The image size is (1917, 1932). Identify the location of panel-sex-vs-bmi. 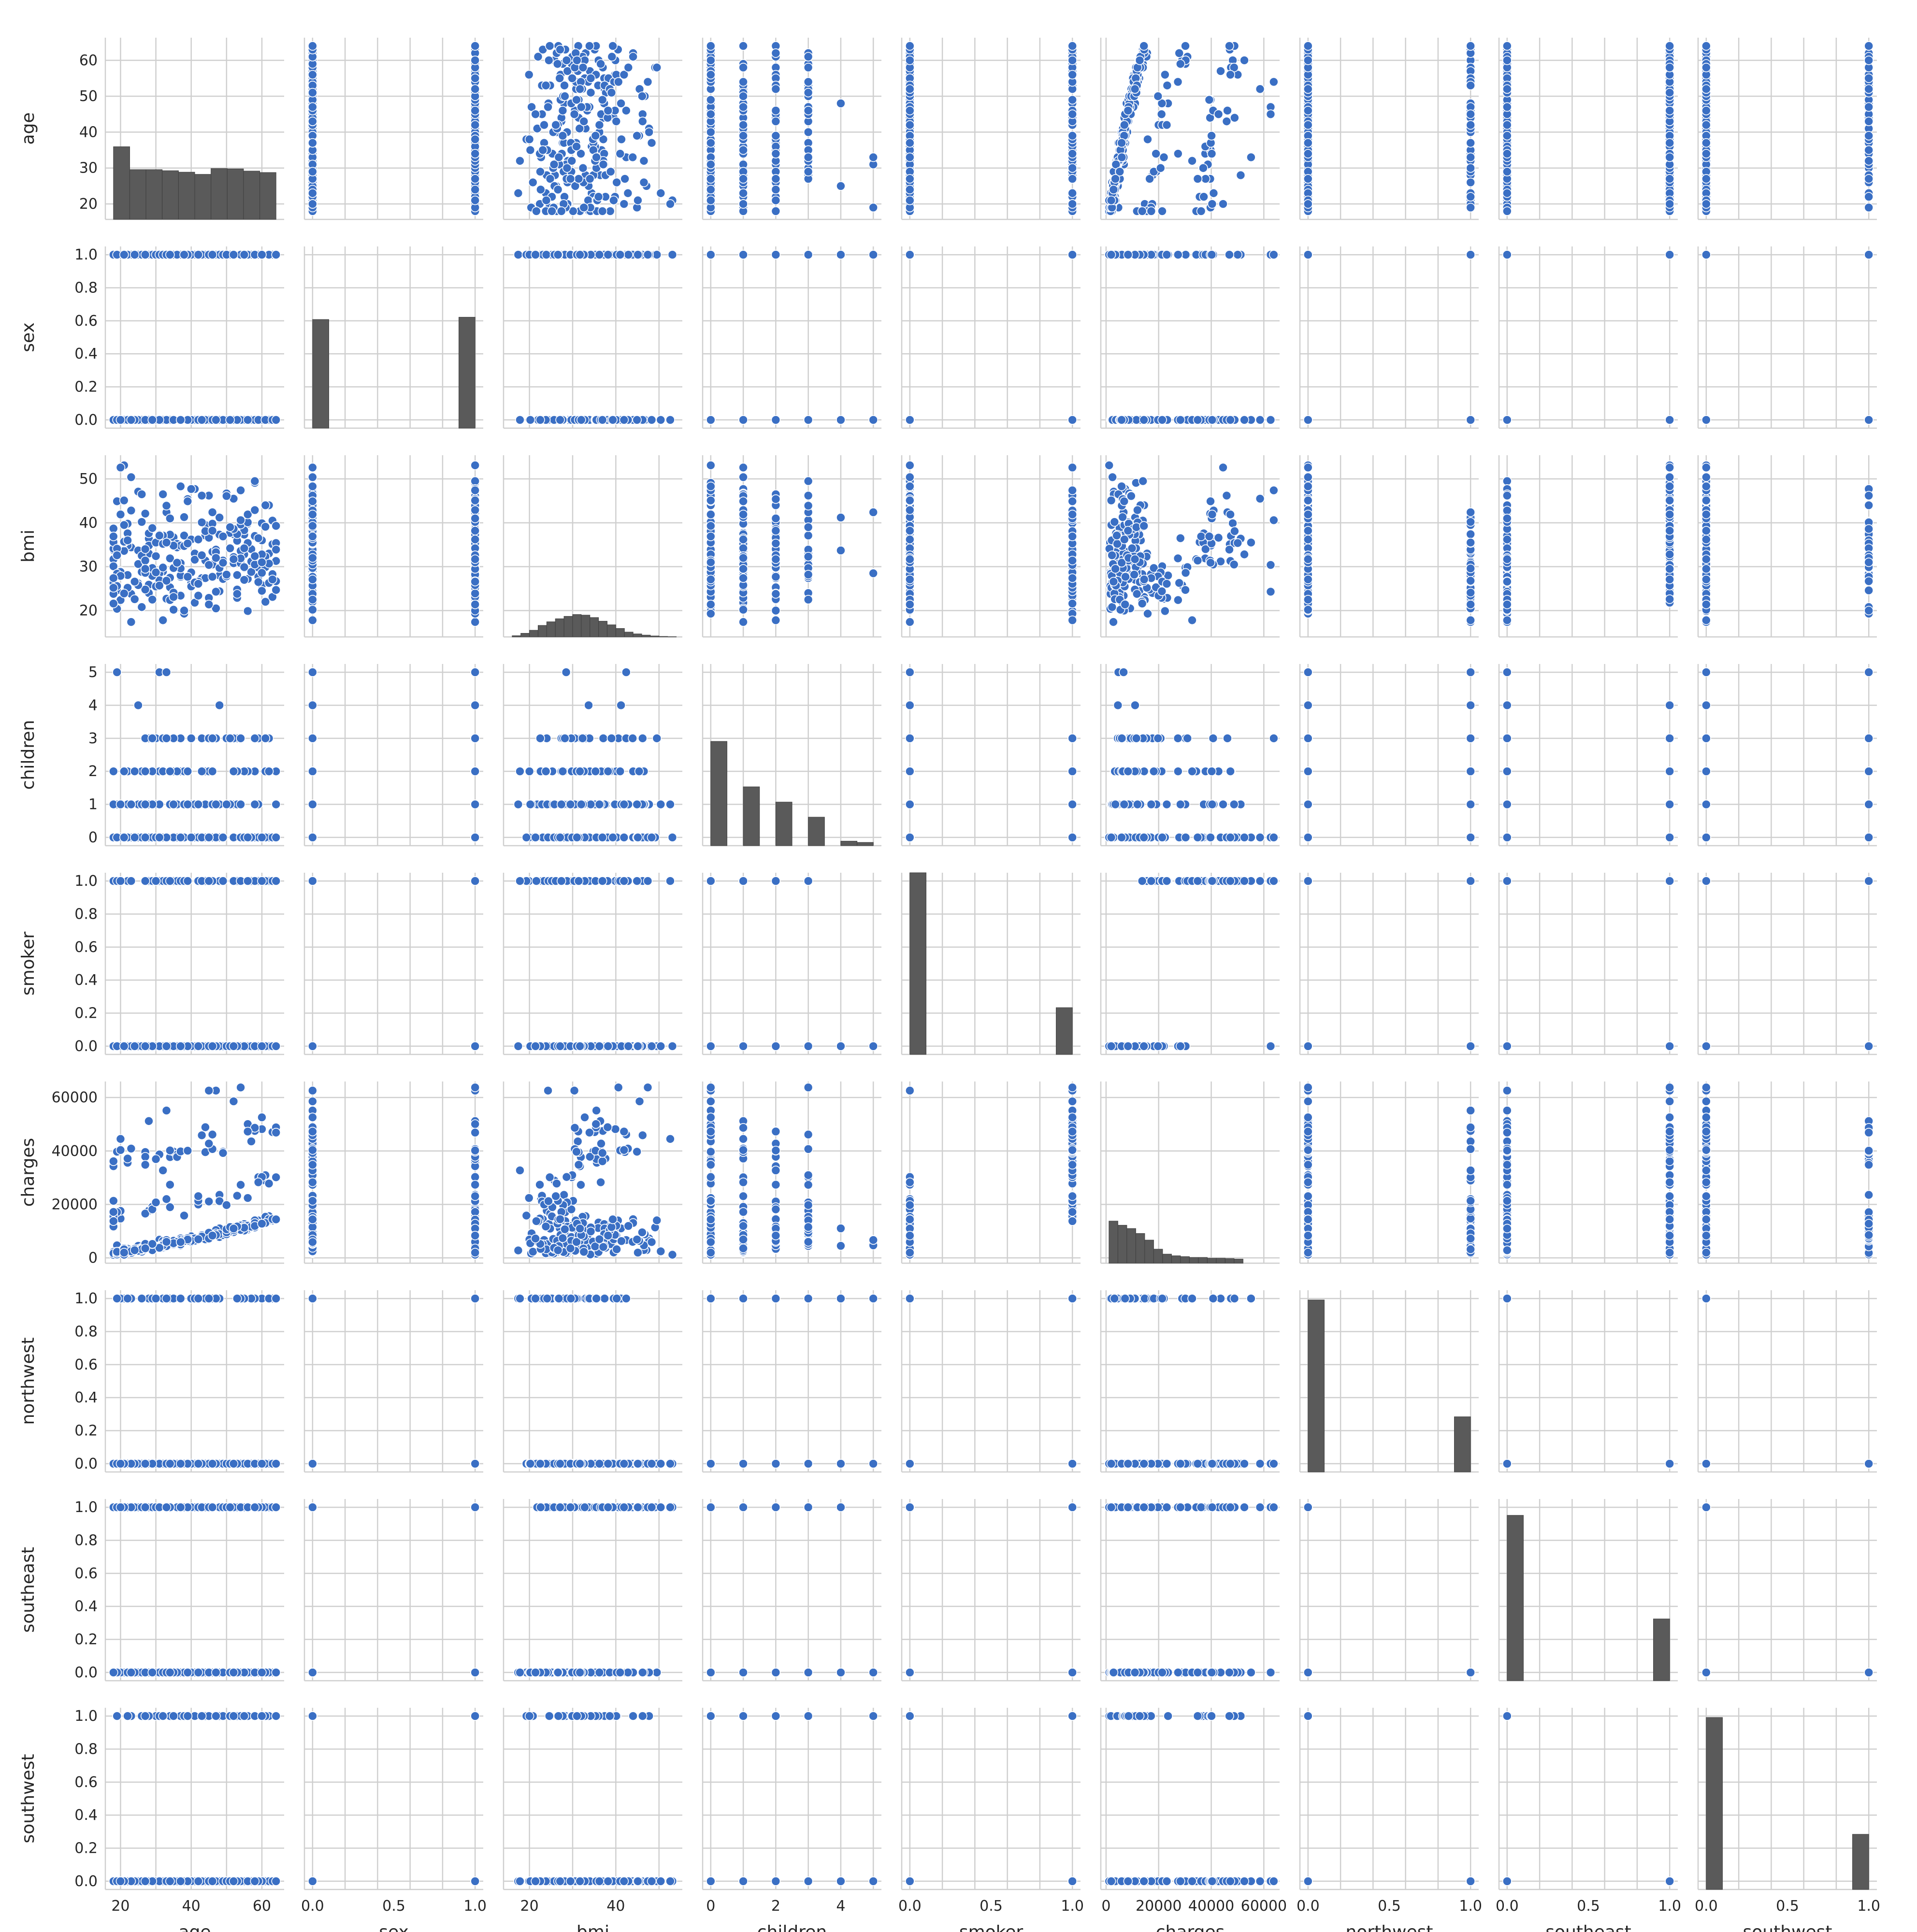
(593, 337).